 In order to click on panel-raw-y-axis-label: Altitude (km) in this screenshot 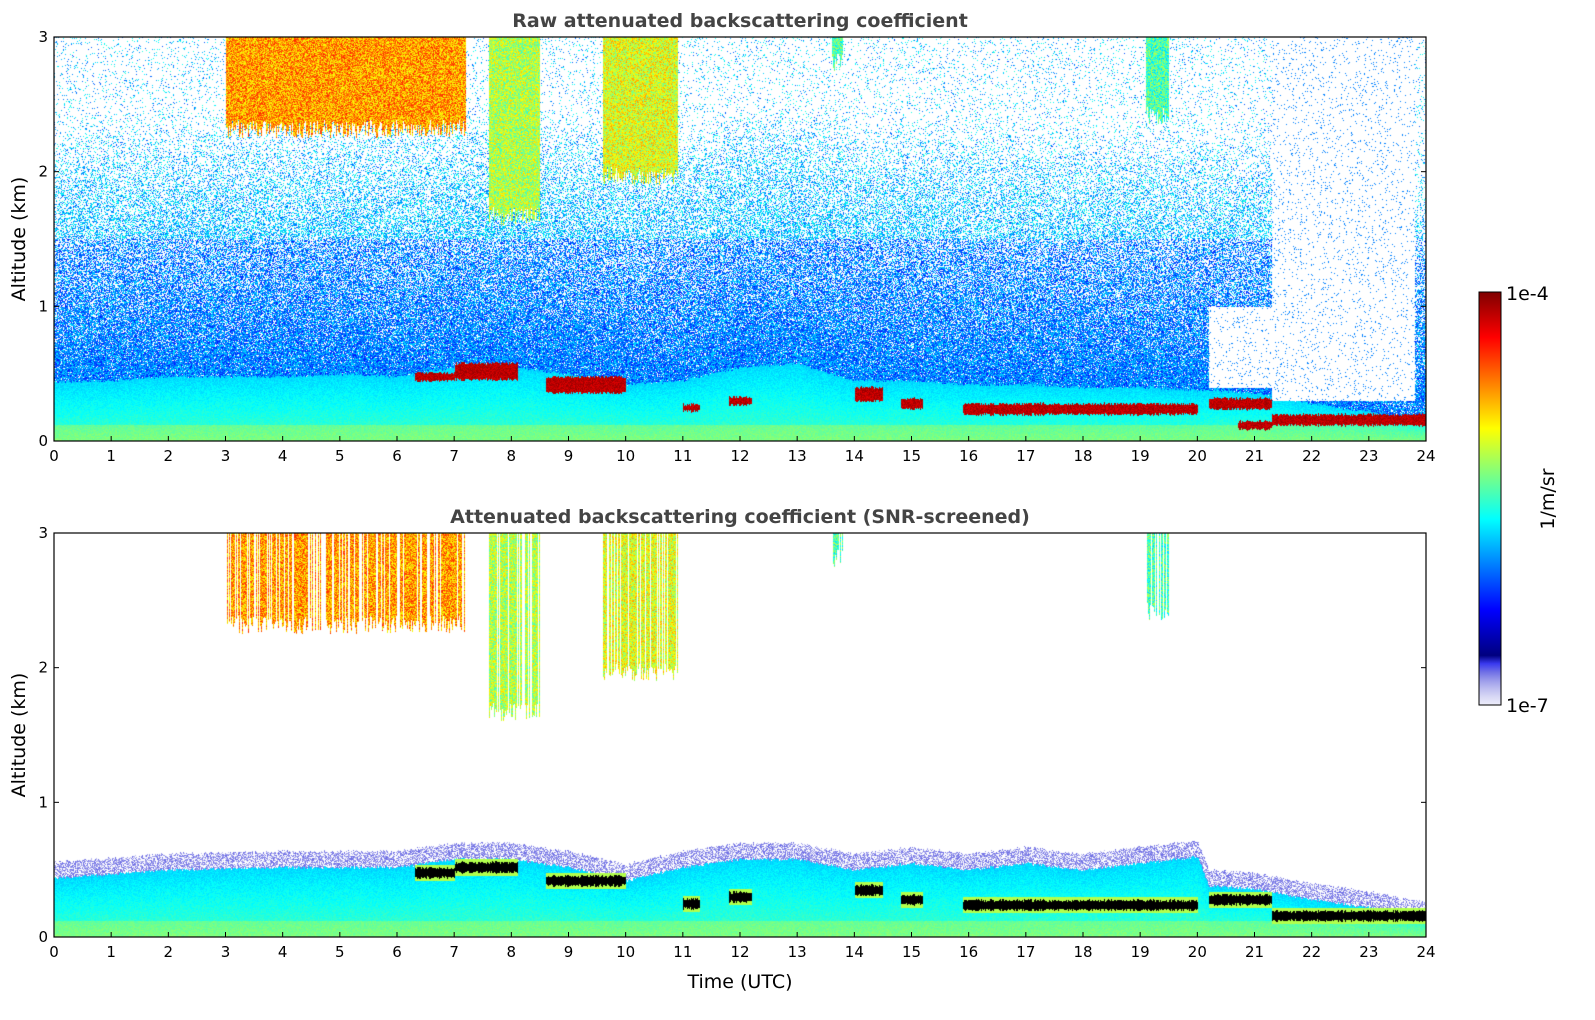, I will do `click(19, 239)`.